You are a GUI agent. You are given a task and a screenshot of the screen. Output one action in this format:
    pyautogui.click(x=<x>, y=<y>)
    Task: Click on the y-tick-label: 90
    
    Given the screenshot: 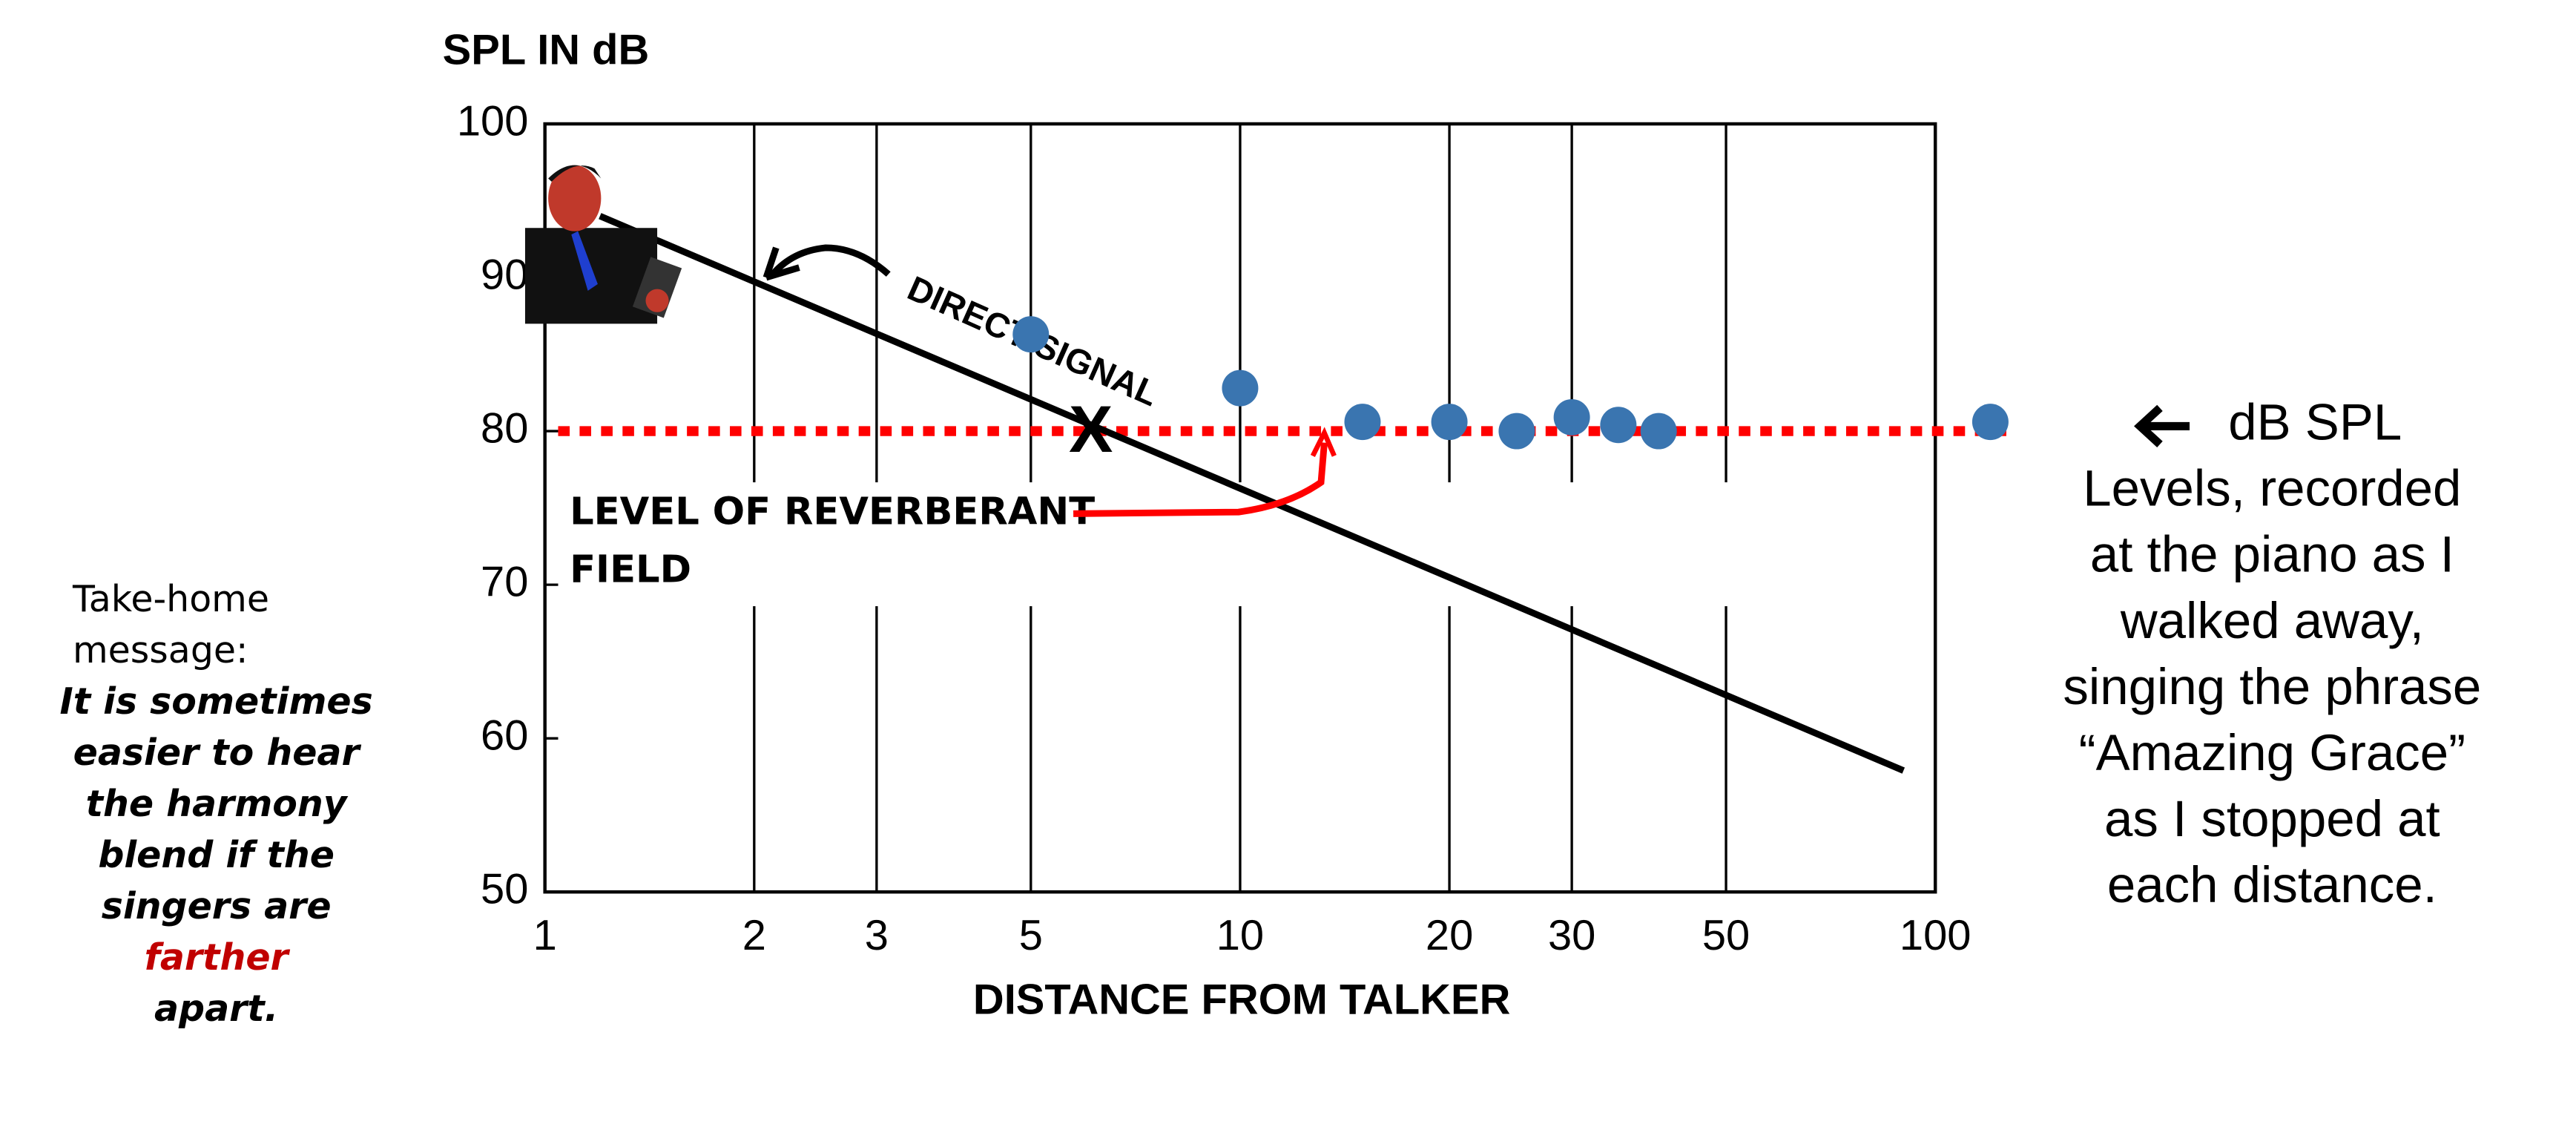 What is the action you would take?
    pyautogui.click(x=505, y=274)
    